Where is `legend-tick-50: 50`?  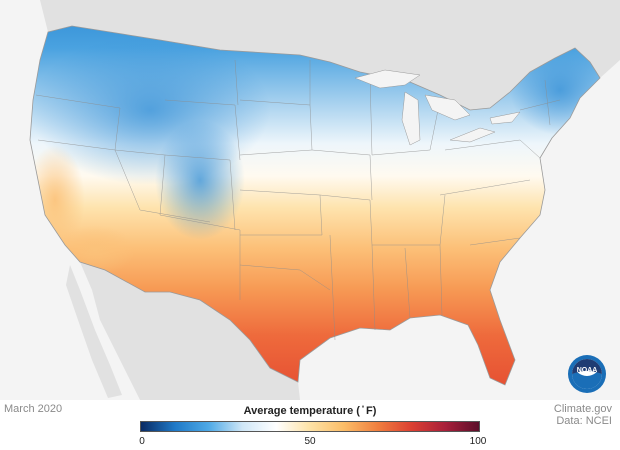
legend-tick-50: 50 is located at coordinates (310, 441).